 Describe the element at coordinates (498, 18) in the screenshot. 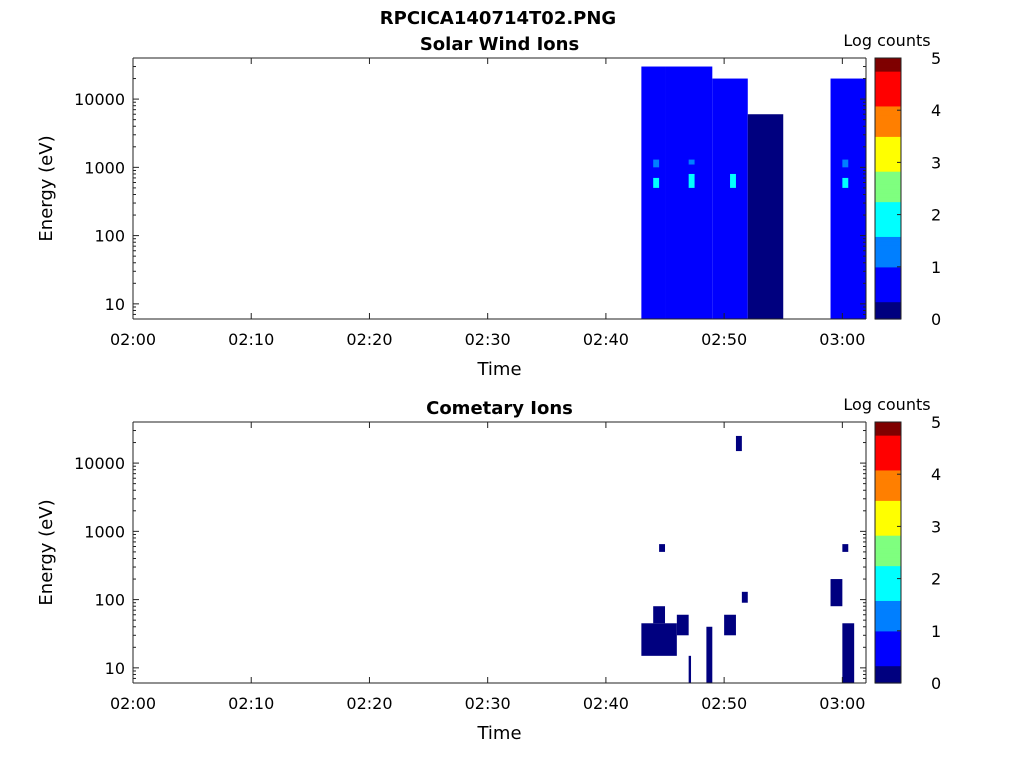

I see `figure-title: RPCICA140714T02.PNG` at that location.